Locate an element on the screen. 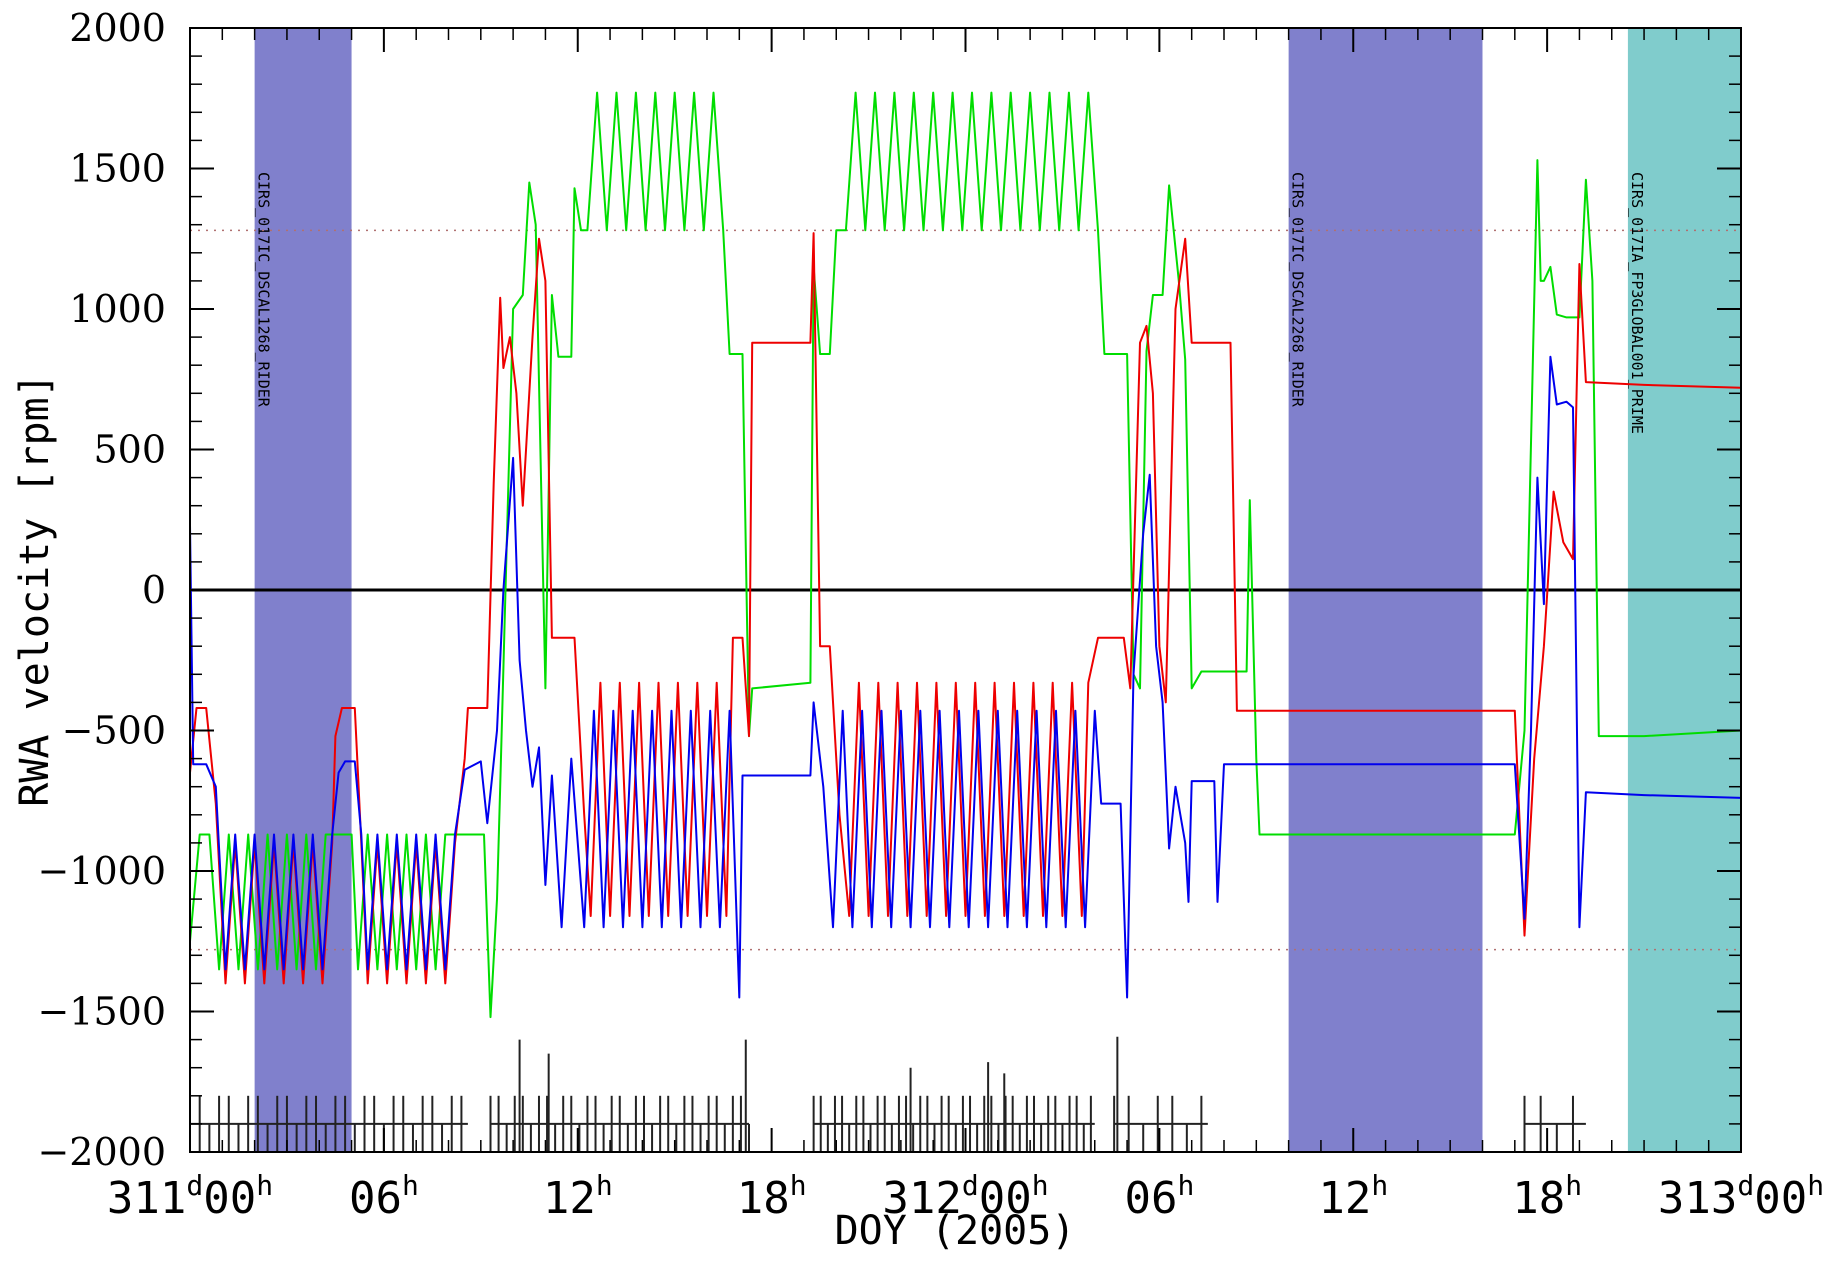 This screenshot has width=1832, height=1286. y-tick-label: −1500 is located at coordinates (101, 1012).